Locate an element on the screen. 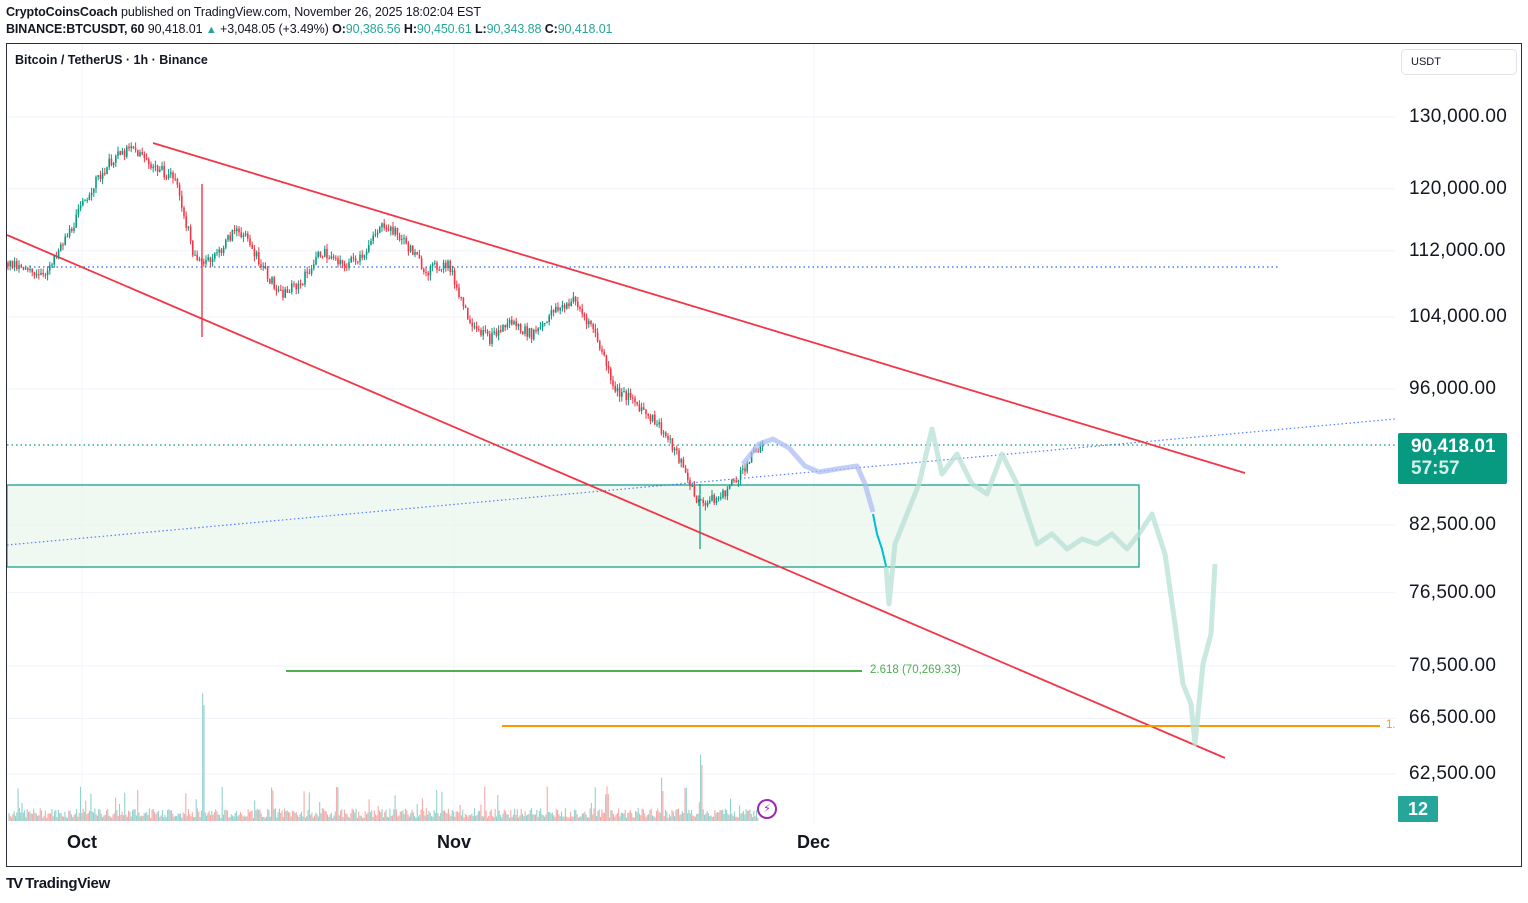 The width and height of the screenshot is (1528, 903). level-label: 1. is located at coordinates (1391, 725).